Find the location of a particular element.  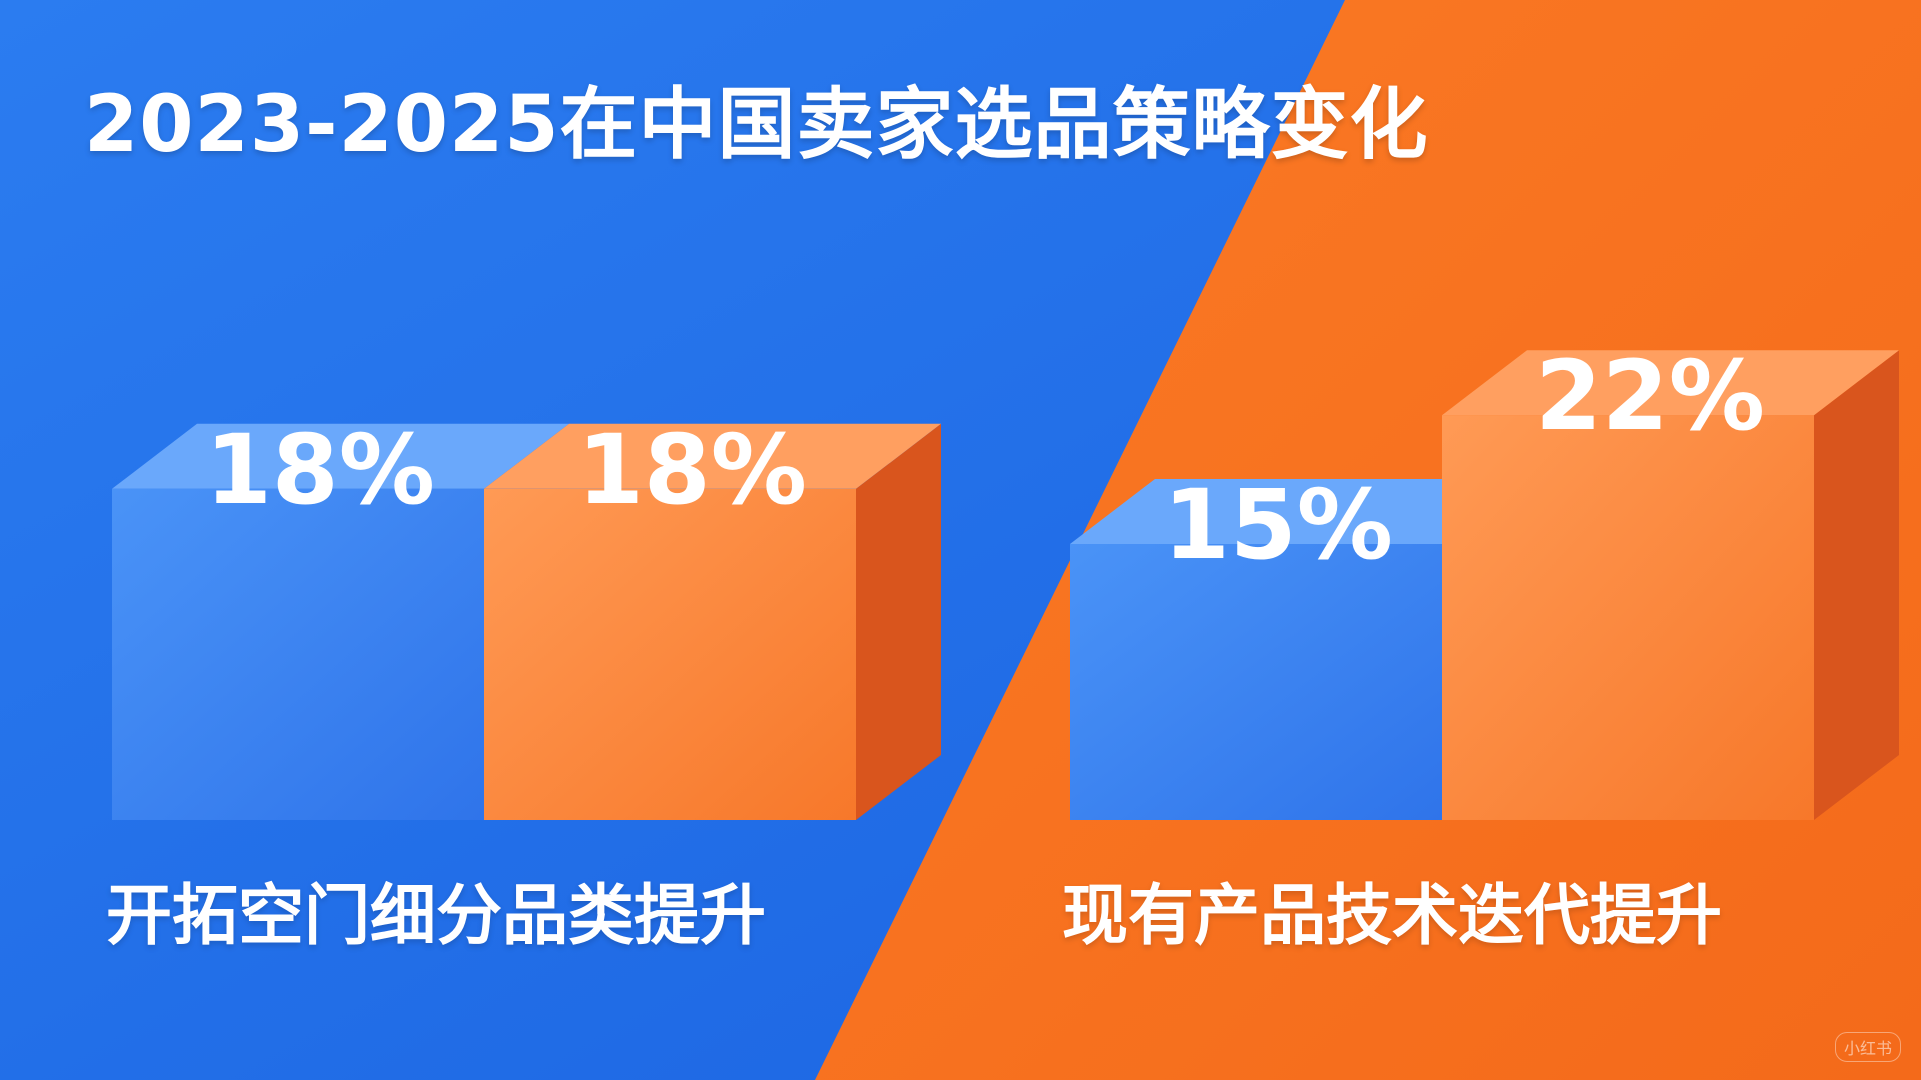

bar-group-0-orange: 18% is located at coordinates (712, 617).